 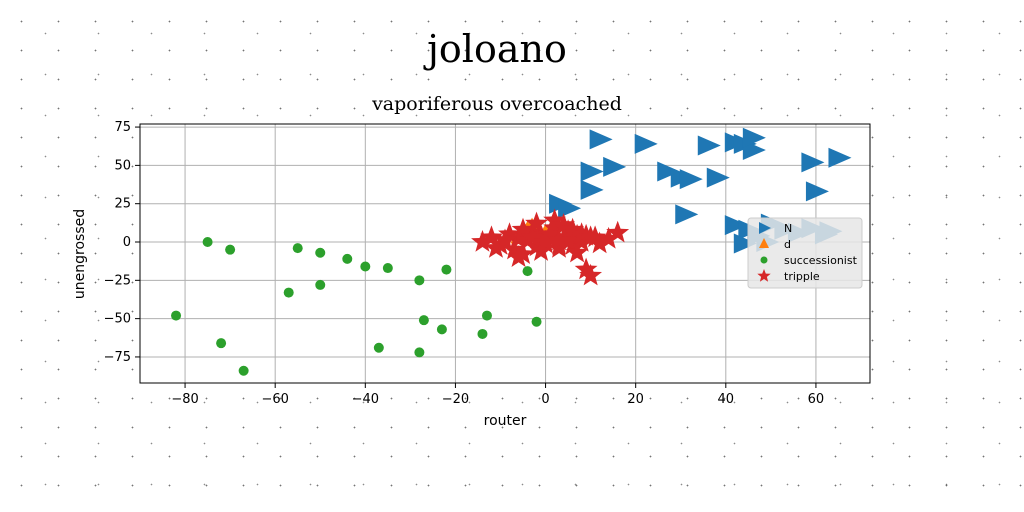 What do you see at coordinates (496, 104) in the screenshot?
I see `chart-subtitle: vaporiferous overcoached` at bounding box center [496, 104].